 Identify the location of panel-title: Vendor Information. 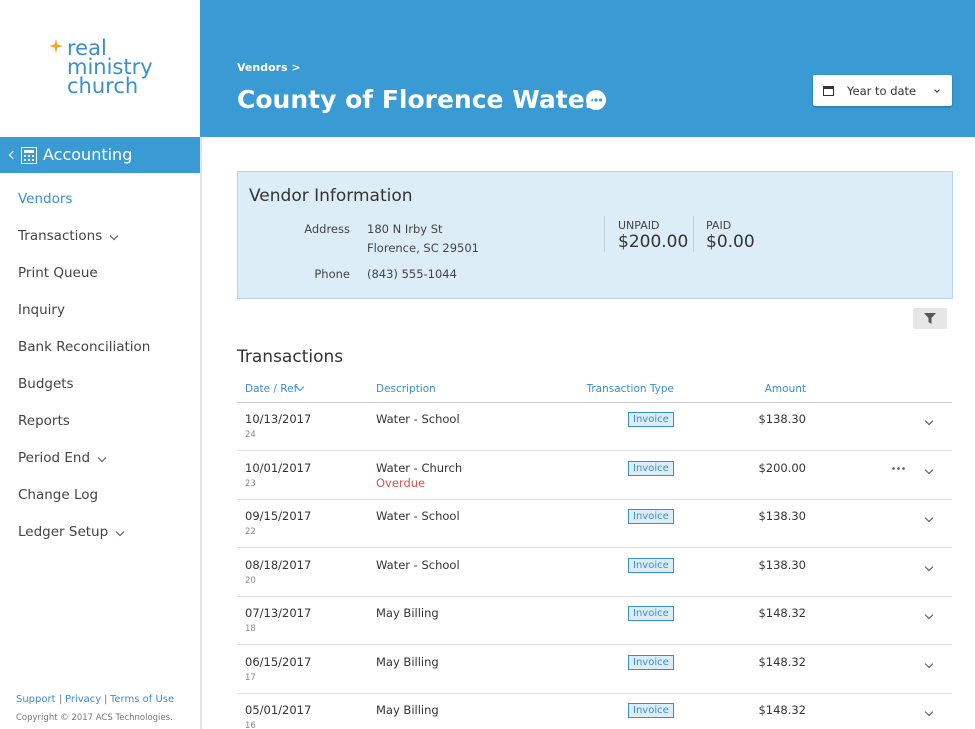
(331, 196).